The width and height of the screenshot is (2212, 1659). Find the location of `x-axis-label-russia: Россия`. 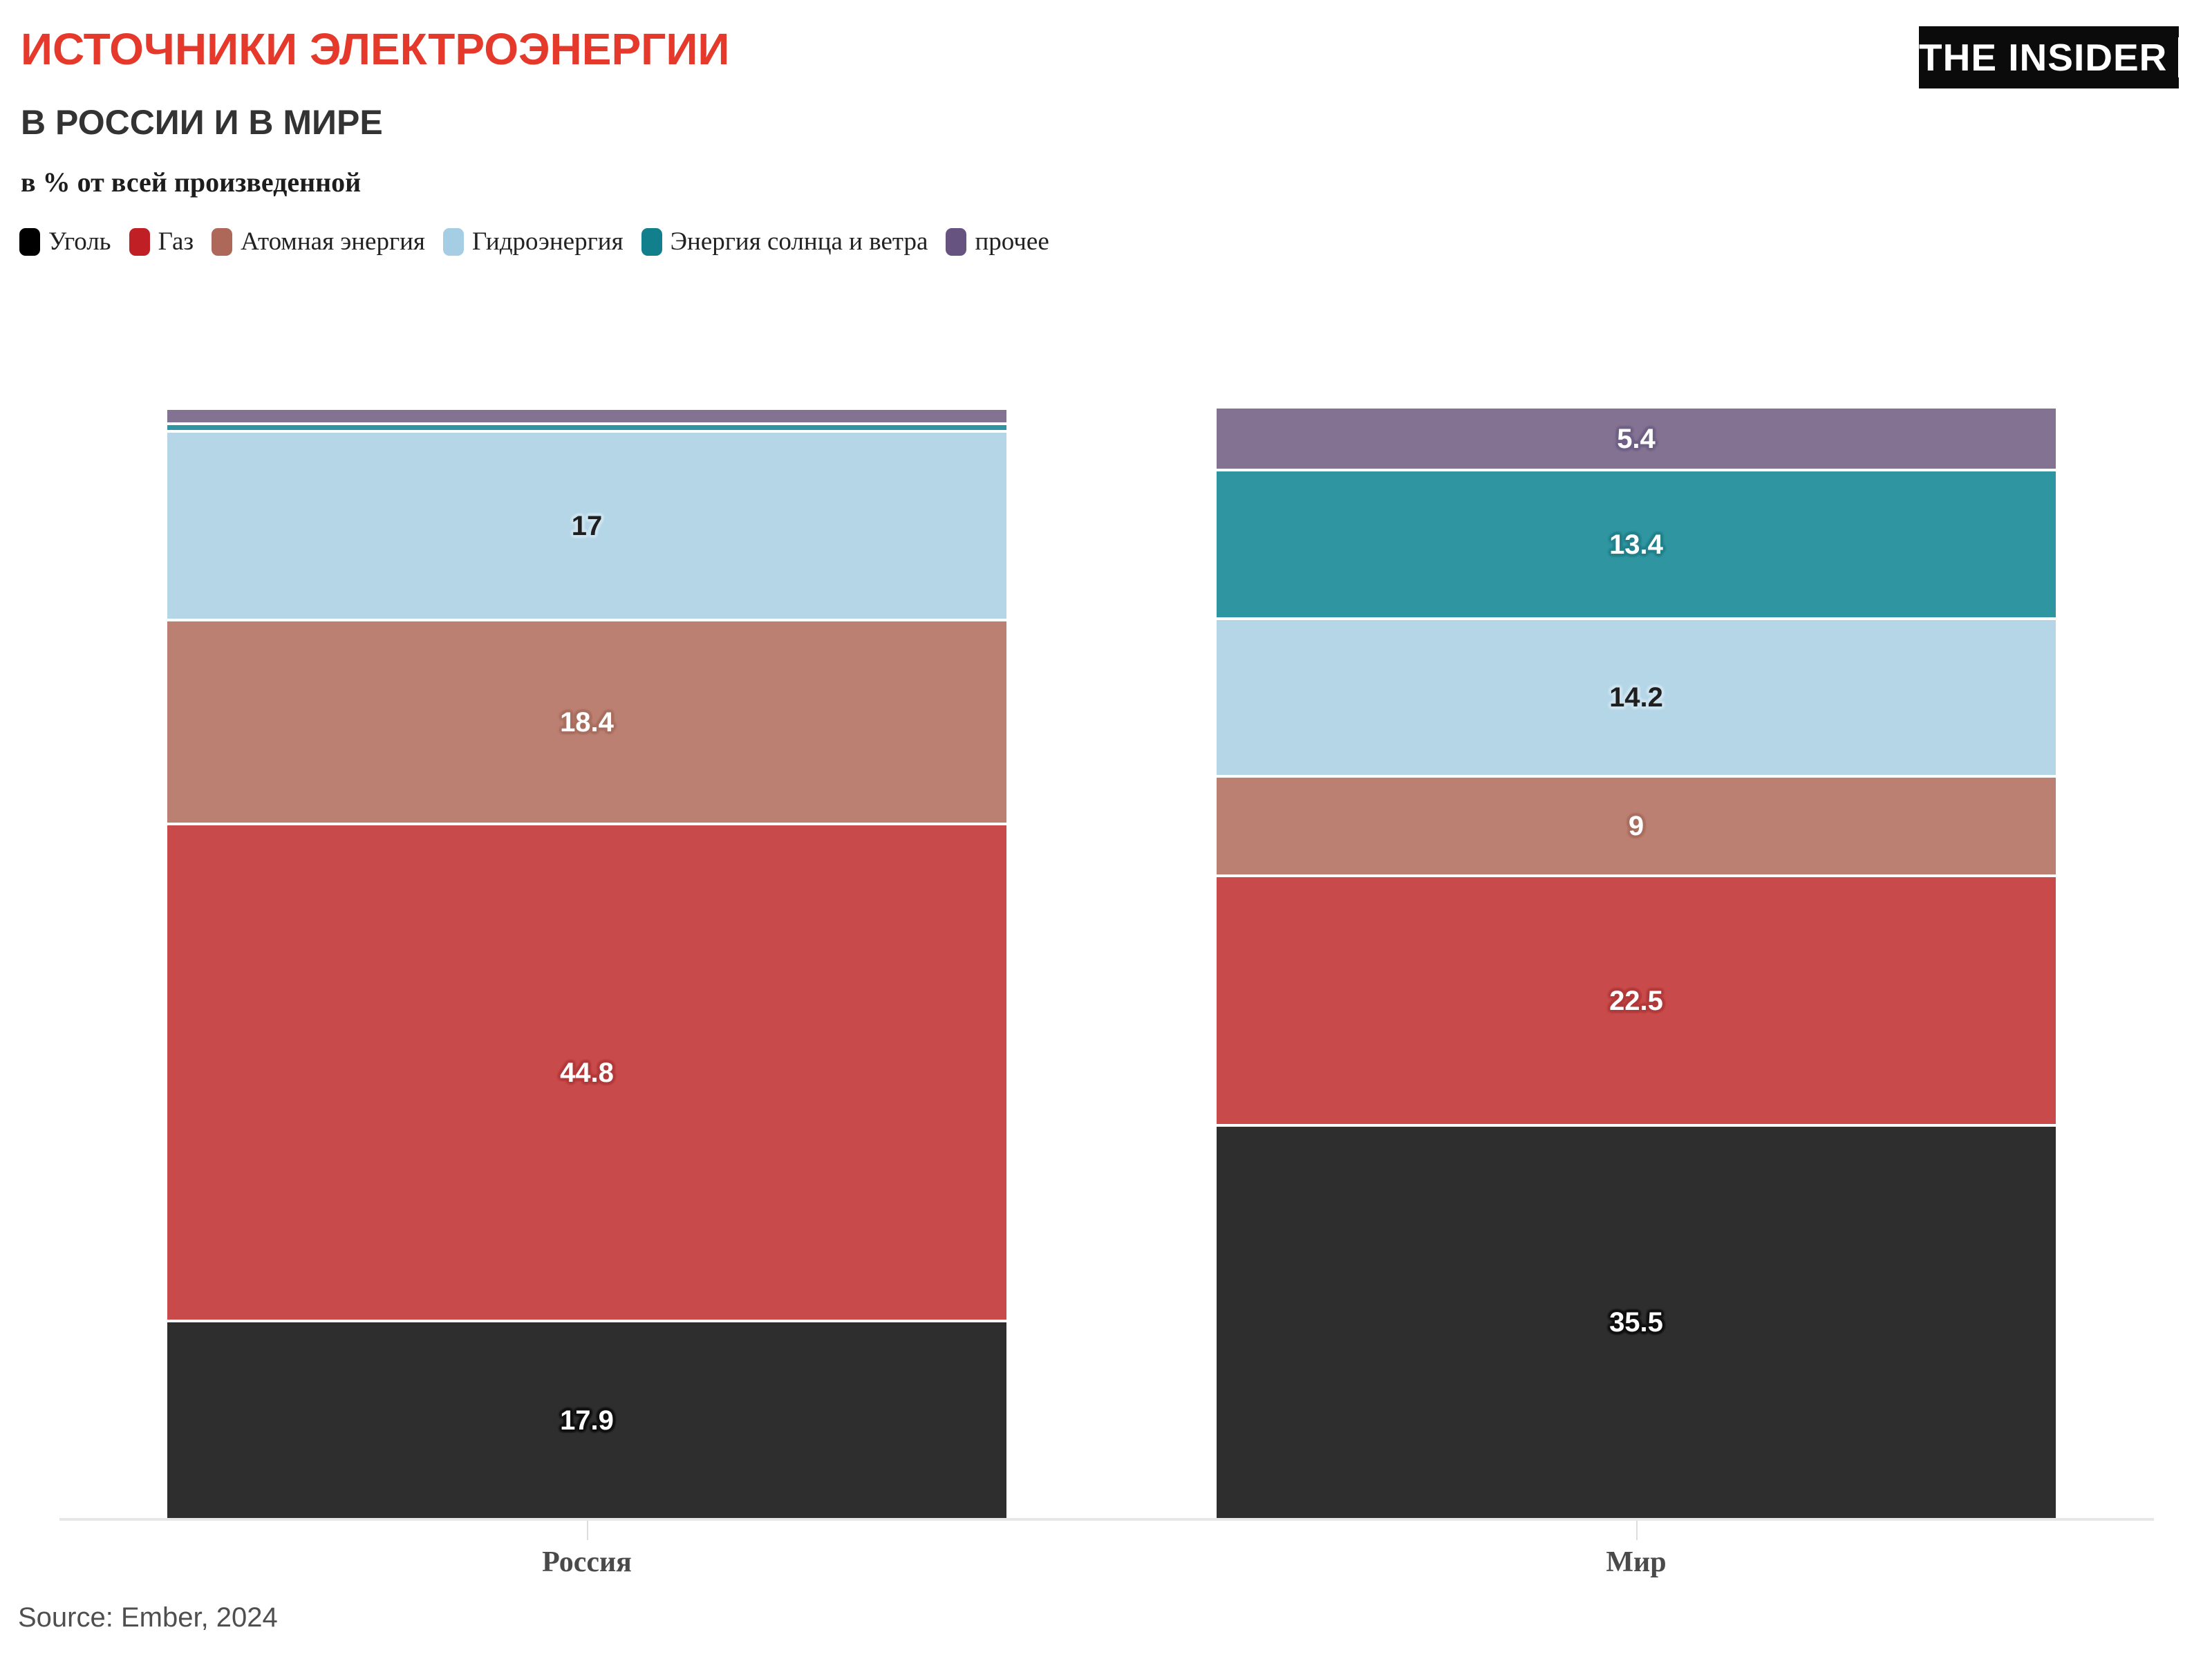

x-axis-label-russia: Россия is located at coordinates (587, 1562).